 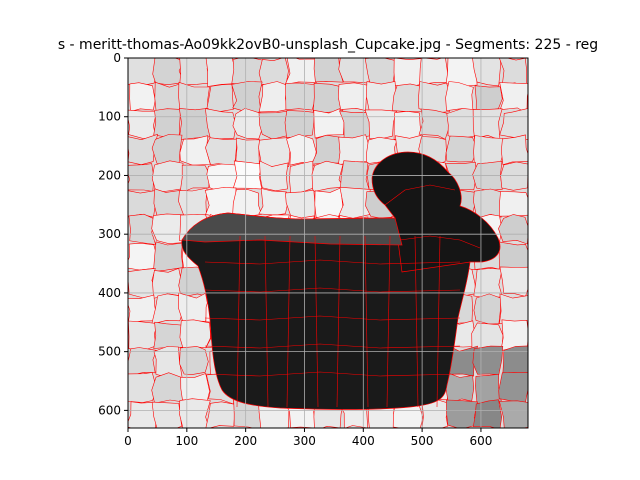 I want to click on y-tick-label: 300, so click(x=109, y=234).